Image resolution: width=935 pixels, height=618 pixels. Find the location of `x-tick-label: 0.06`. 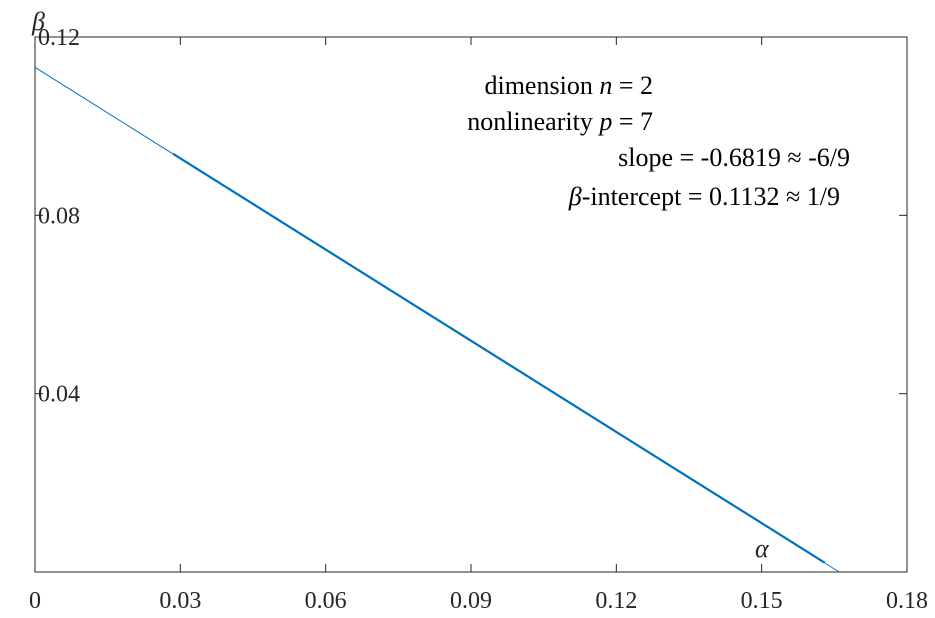

x-tick-label: 0.06 is located at coordinates (326, 601).